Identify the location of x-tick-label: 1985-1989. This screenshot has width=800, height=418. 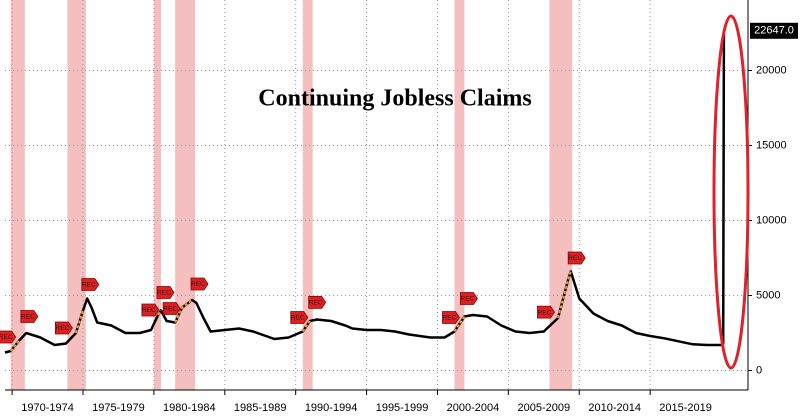
(260, 408).